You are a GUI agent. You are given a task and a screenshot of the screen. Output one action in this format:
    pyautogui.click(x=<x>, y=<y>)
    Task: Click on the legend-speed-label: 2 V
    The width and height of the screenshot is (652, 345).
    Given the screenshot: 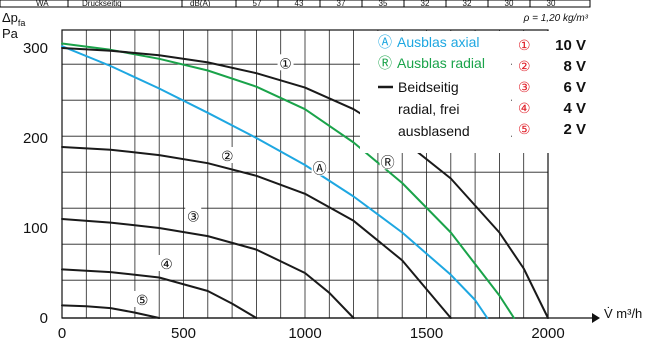 What is the action you would take?
    pyautogui.click(x=574, y=129)
    